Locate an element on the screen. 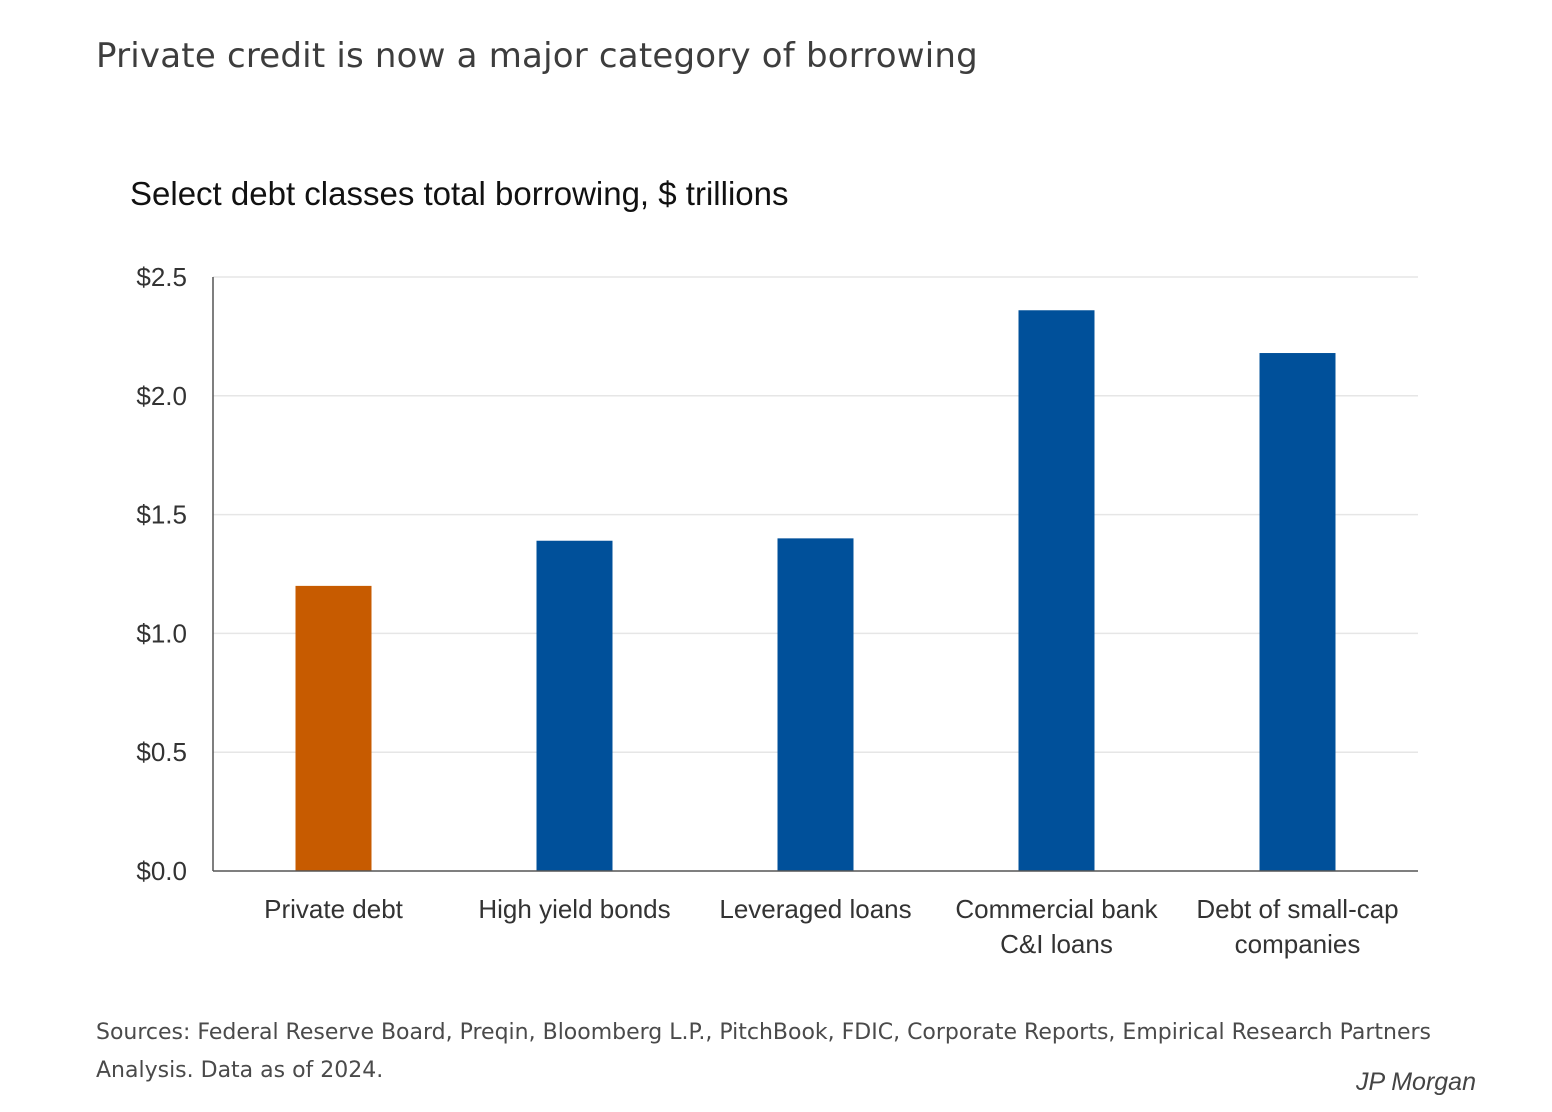  x-category-label: High yield bonds is located at coordinates (574, 909).